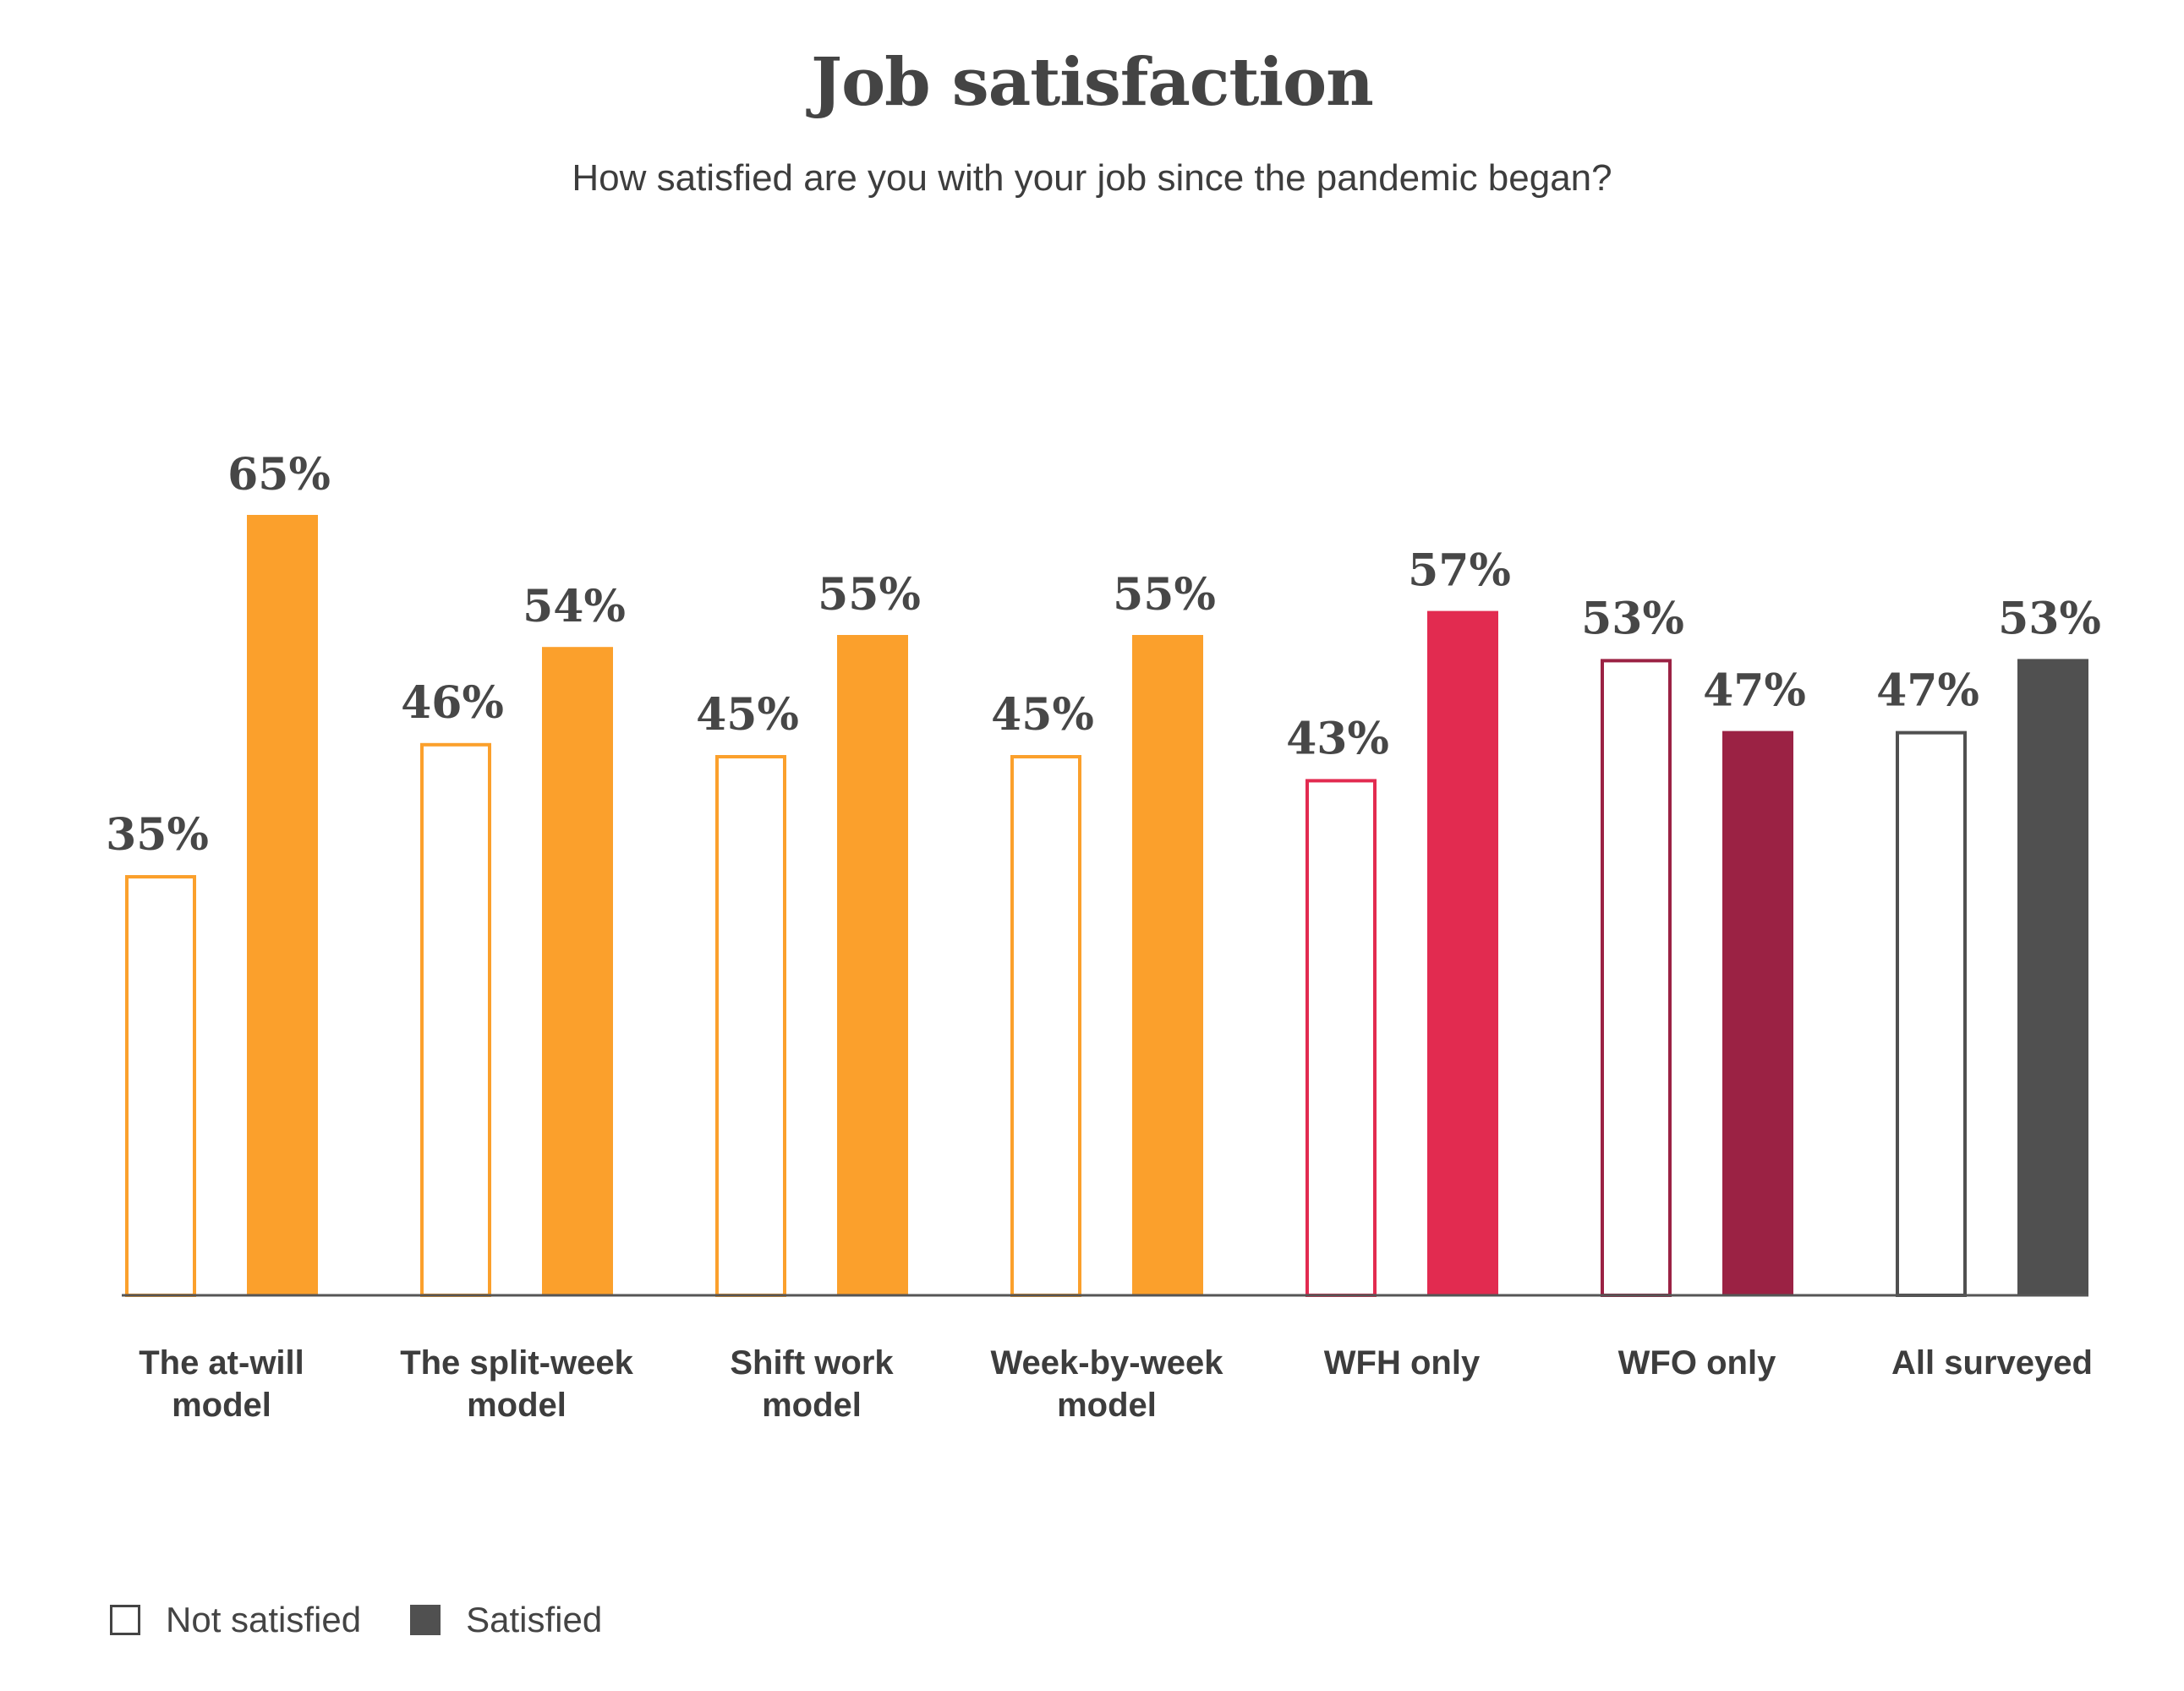 The width and height of the screenshot is (2184, 1691). Describe the element at coordinates (157, 835) in the screenshot. I see `data-label: 35%` at that location.